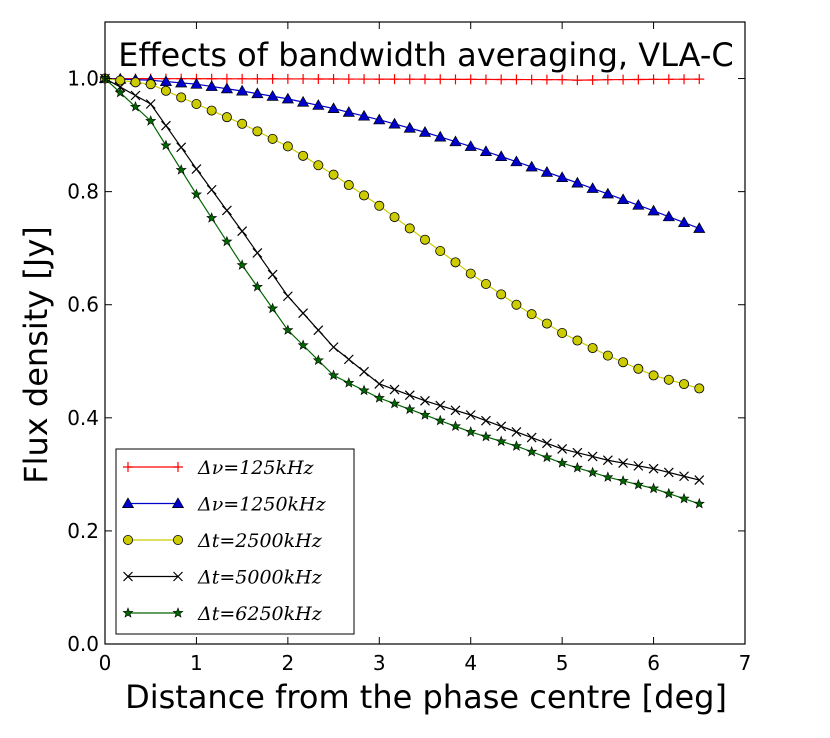  I want to click on legend-label: Δt=2500kHz, so click(260, 541).